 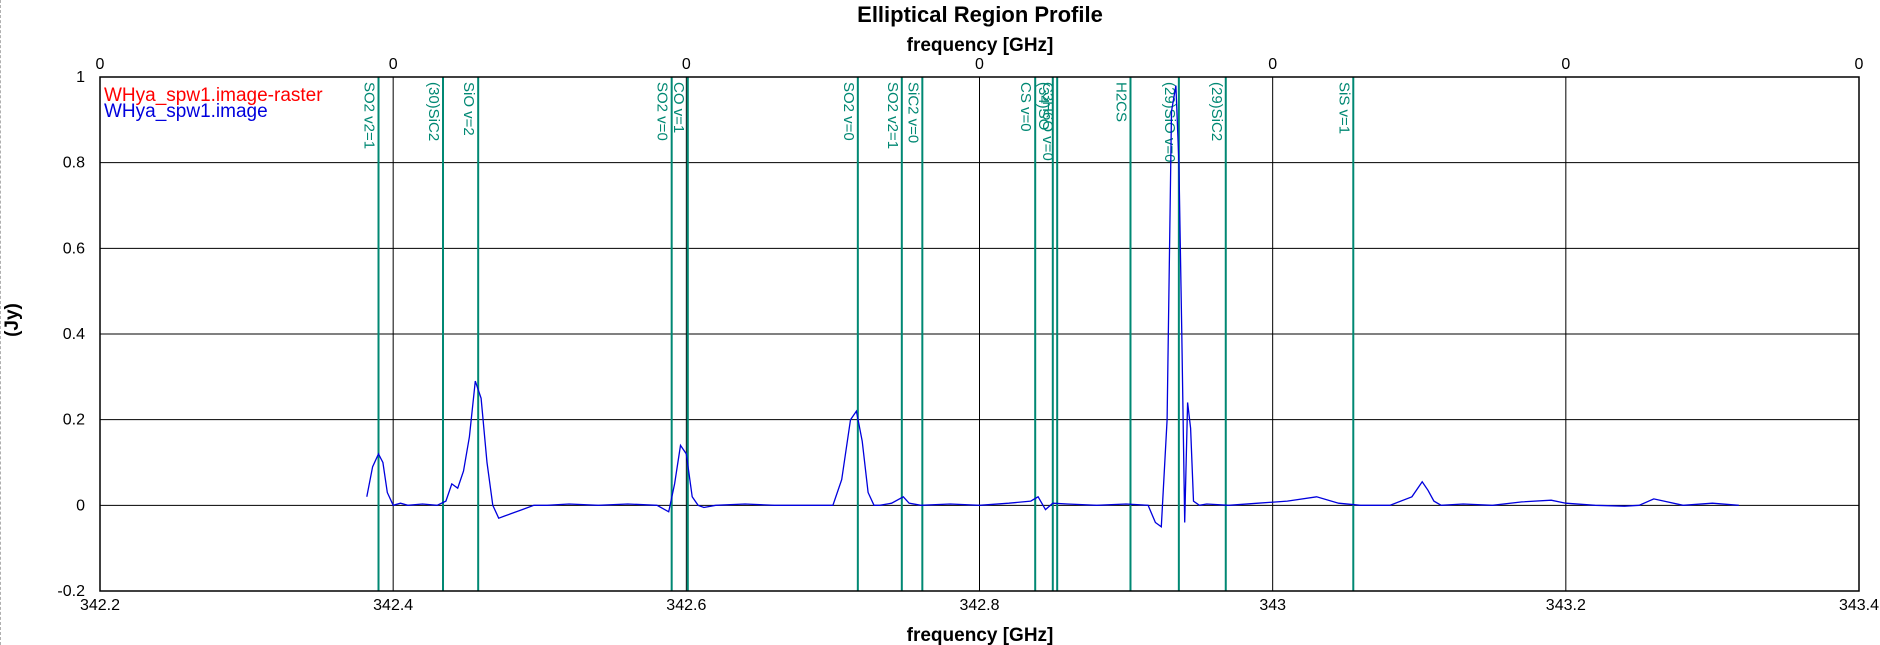 I want to click on spectral-line-label: SiC2 v=0, so click(x=912, y=112).